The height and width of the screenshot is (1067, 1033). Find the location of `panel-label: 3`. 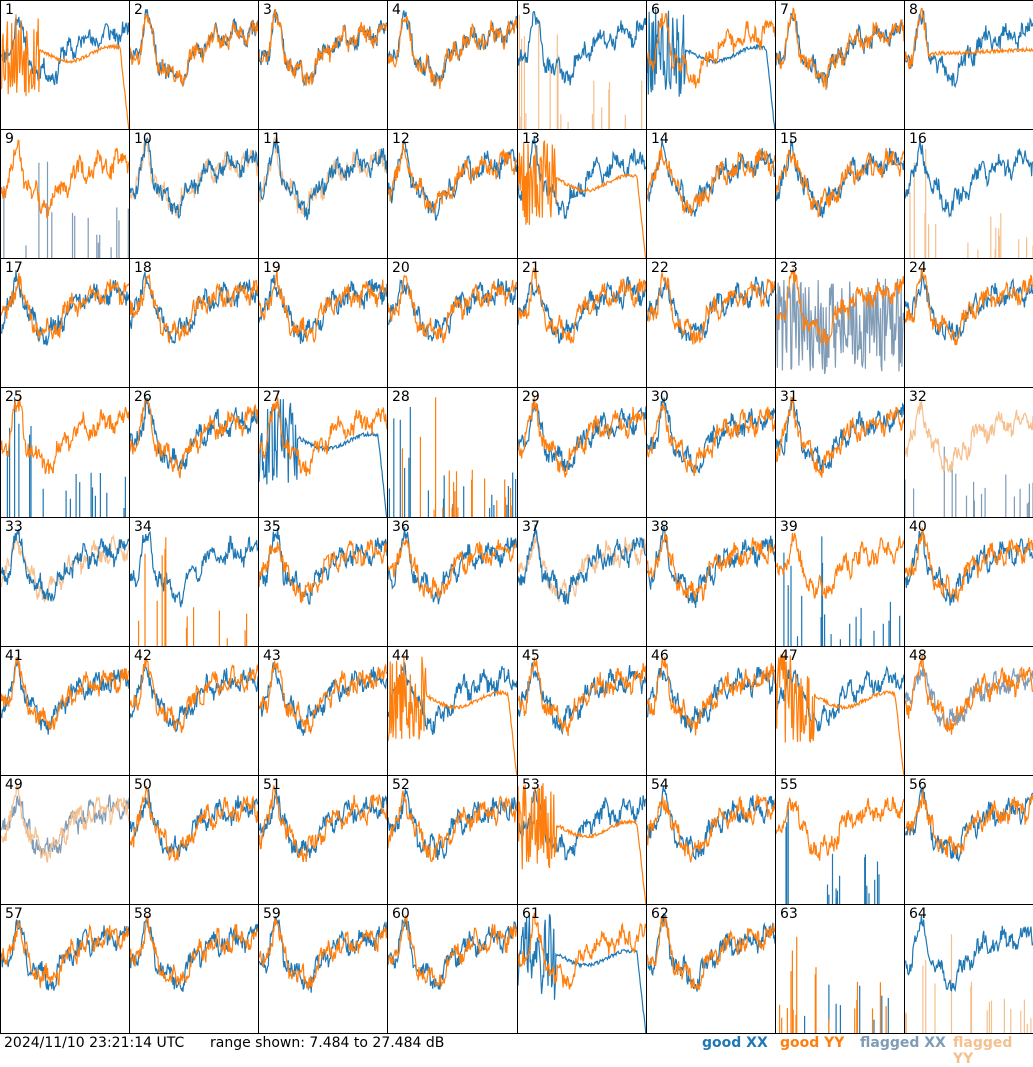

panel-label: 3 is located at coordinates (267, 10).